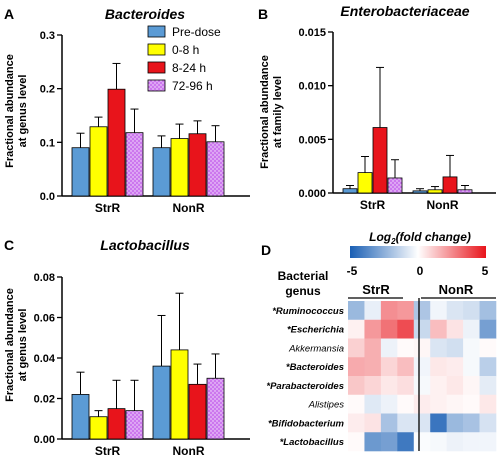  Describe the element at coordinates (23, 345) in the screenshot. I see `panel-c-ylabel-line2: at genus level` at that location.